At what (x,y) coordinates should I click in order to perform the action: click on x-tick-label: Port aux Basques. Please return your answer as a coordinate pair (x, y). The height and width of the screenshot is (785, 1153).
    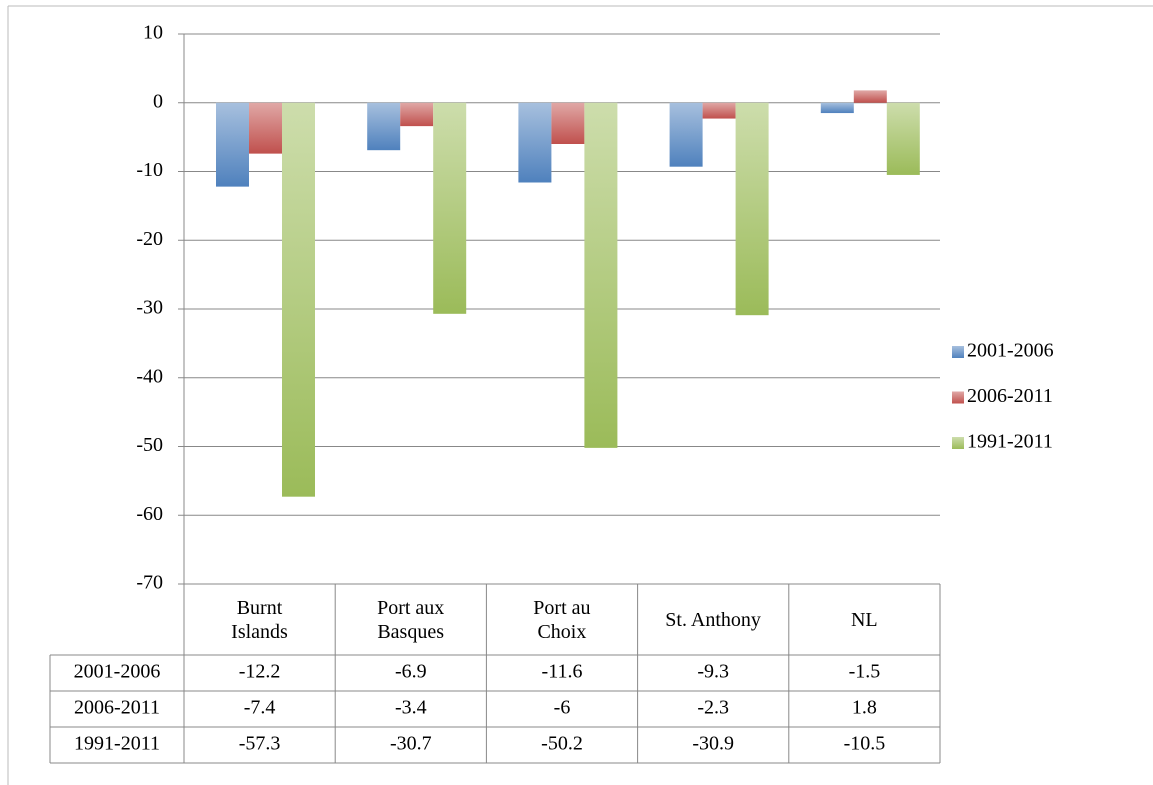
    Looking at the image, I should click on (411, 619).